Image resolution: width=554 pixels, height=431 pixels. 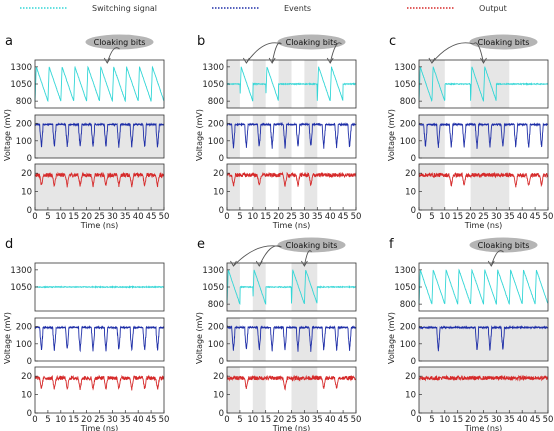 What do you see at coordinates (125, 217) in the screenshot?
I see `xtick-label-a-7: 35` at bounding box center [125, 217].